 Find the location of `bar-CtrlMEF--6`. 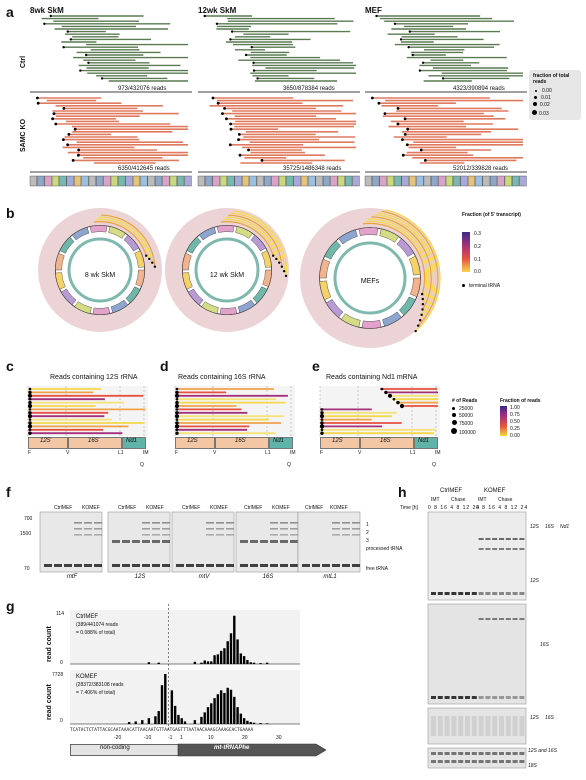

bar-CtrlMEF--6 is located at coordinates (149, 663).